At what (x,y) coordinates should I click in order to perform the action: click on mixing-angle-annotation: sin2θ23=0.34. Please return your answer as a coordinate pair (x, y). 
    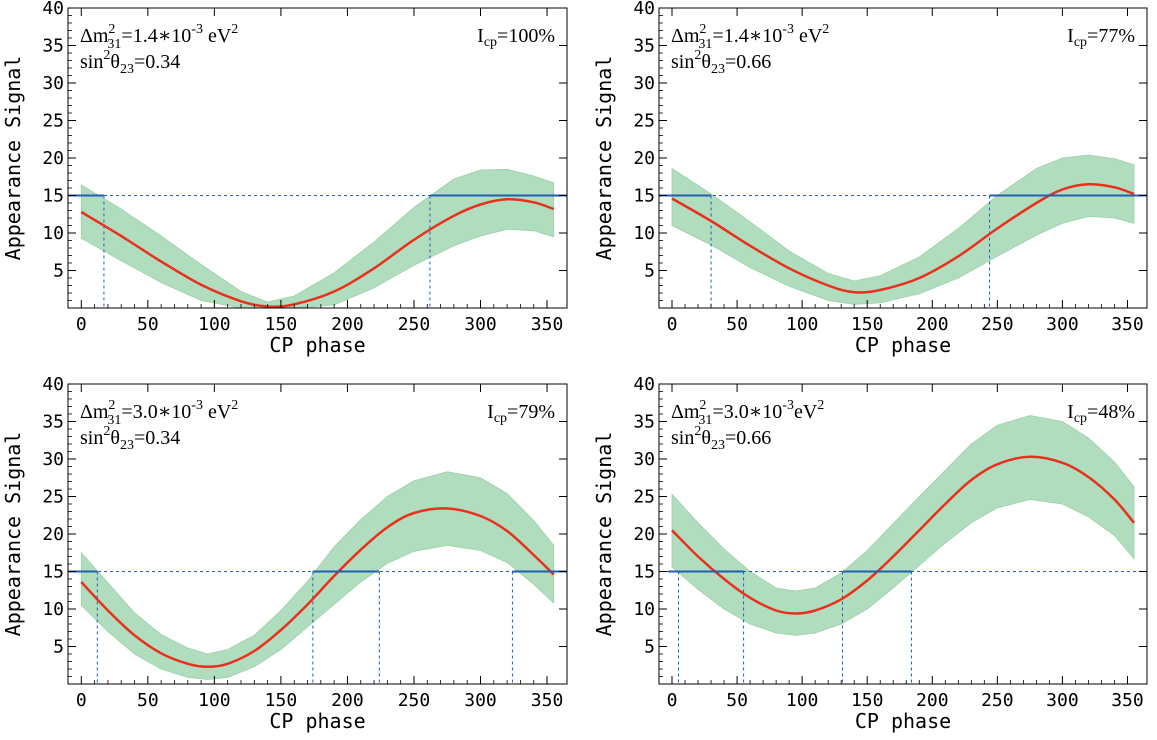
    Looking at the image, I should click on (130, 62).